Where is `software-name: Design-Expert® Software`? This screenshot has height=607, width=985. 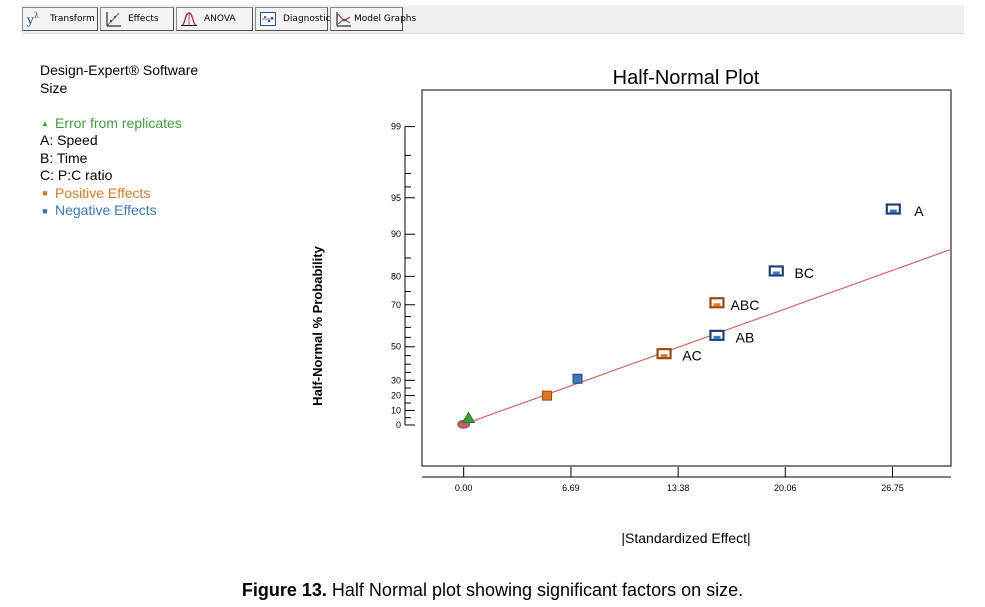 software-name: Design-Expert® Software is located at coordinates (119, 70).